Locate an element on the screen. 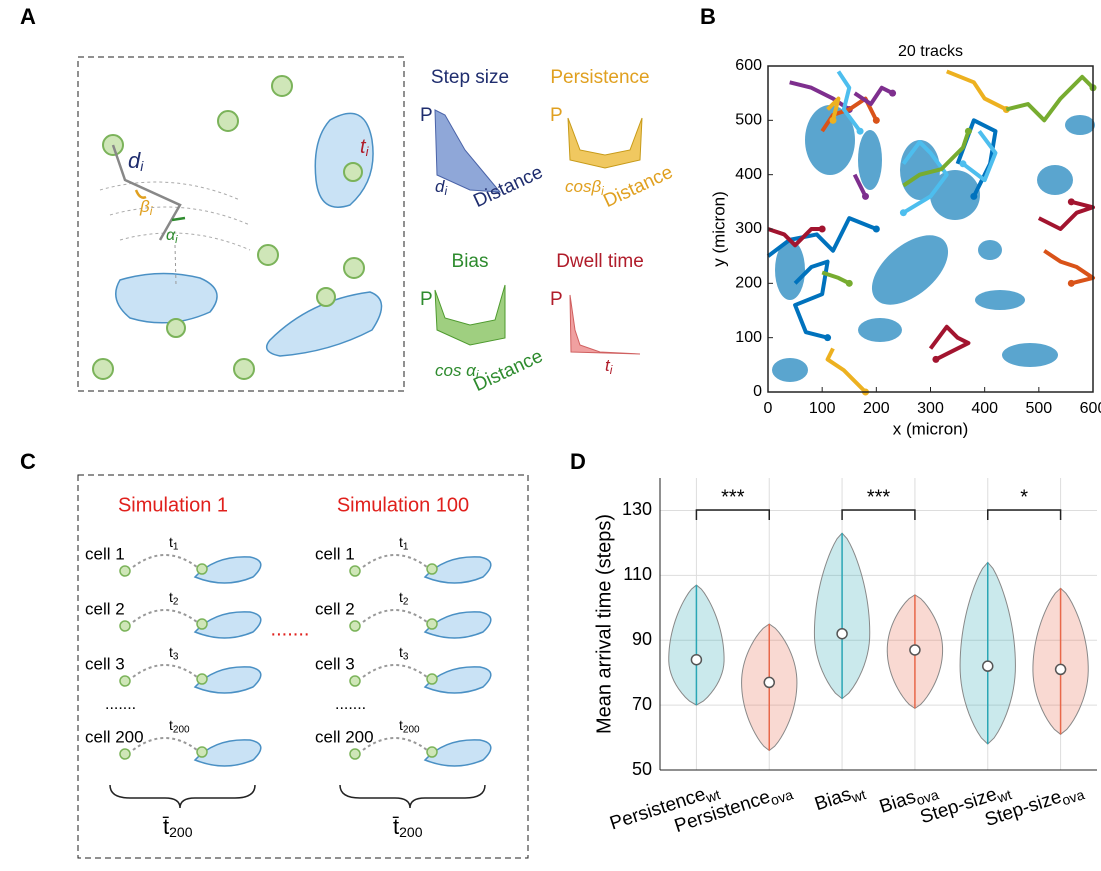  x-tick-label: Biaswt is located at coordinates (840, 798).